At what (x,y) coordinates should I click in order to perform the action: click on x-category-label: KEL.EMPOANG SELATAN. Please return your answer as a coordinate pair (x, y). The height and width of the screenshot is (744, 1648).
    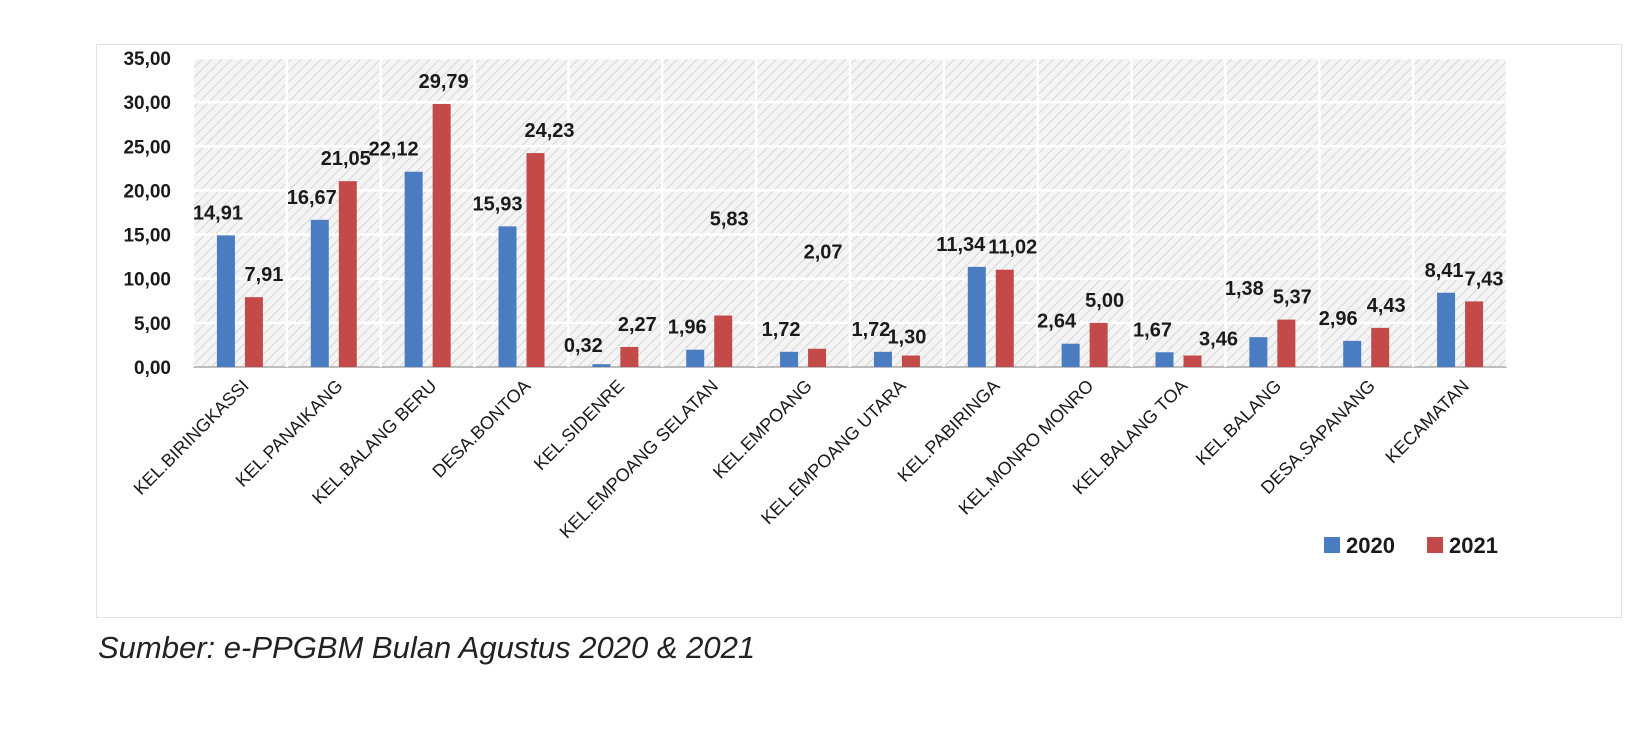
    Looking at the image, I should click on (639, 459).